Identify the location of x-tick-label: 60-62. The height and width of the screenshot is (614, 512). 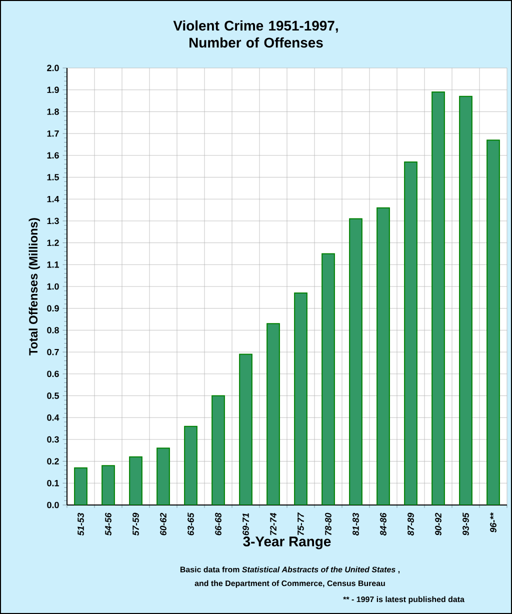
(163, 524).